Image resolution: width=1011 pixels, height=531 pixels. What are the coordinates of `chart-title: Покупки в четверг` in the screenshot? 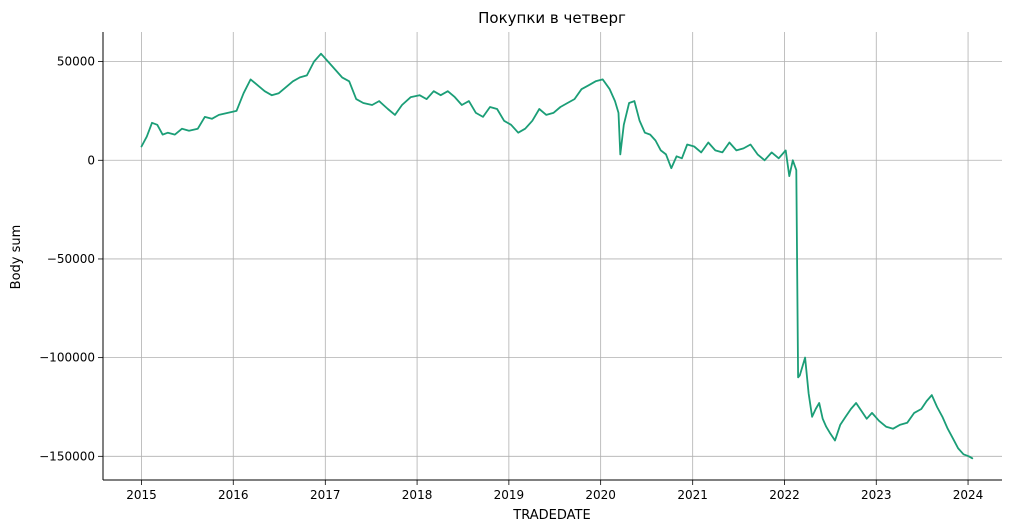 It's located at (552, 18).